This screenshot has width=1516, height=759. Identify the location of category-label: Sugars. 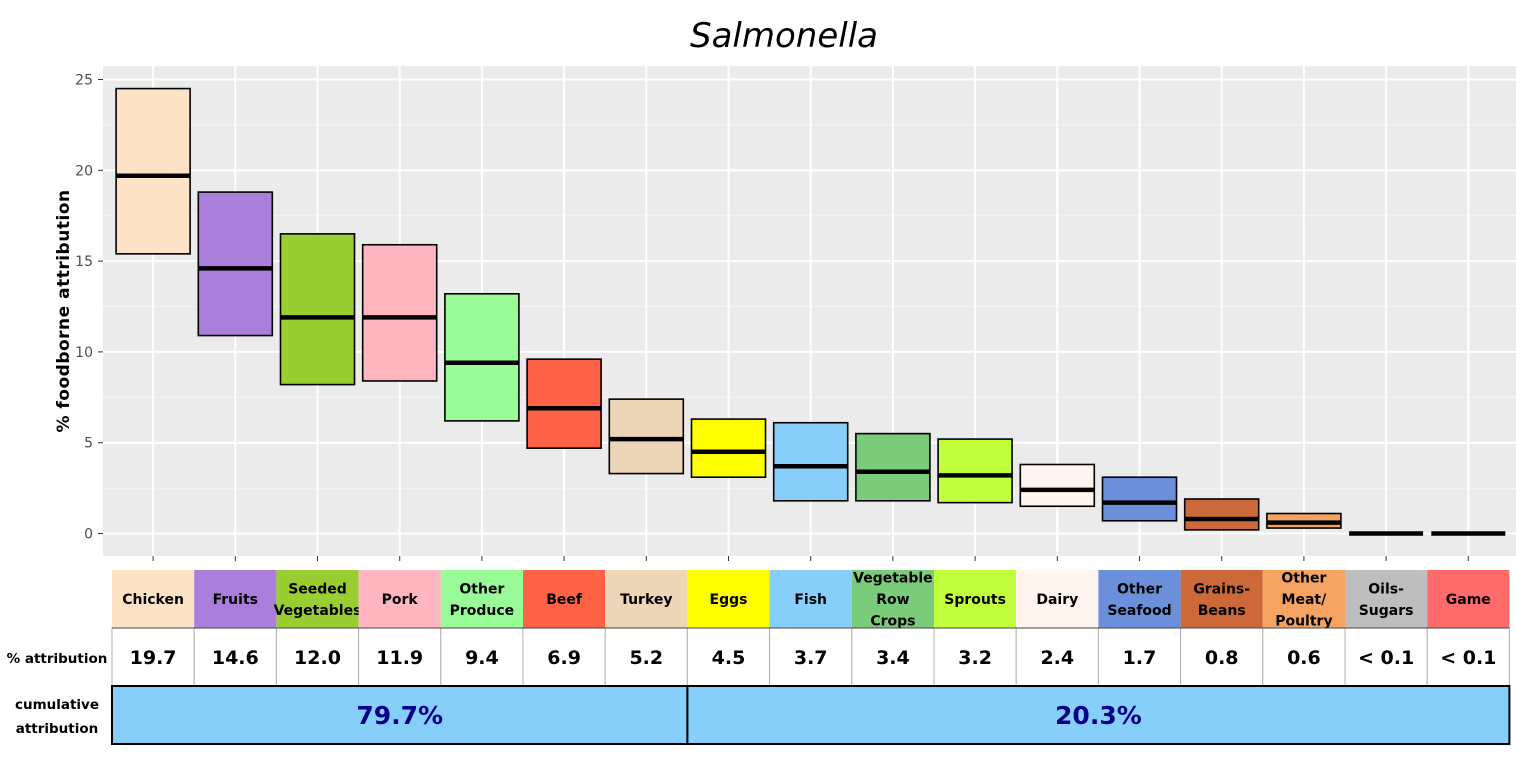
(1386, 611).